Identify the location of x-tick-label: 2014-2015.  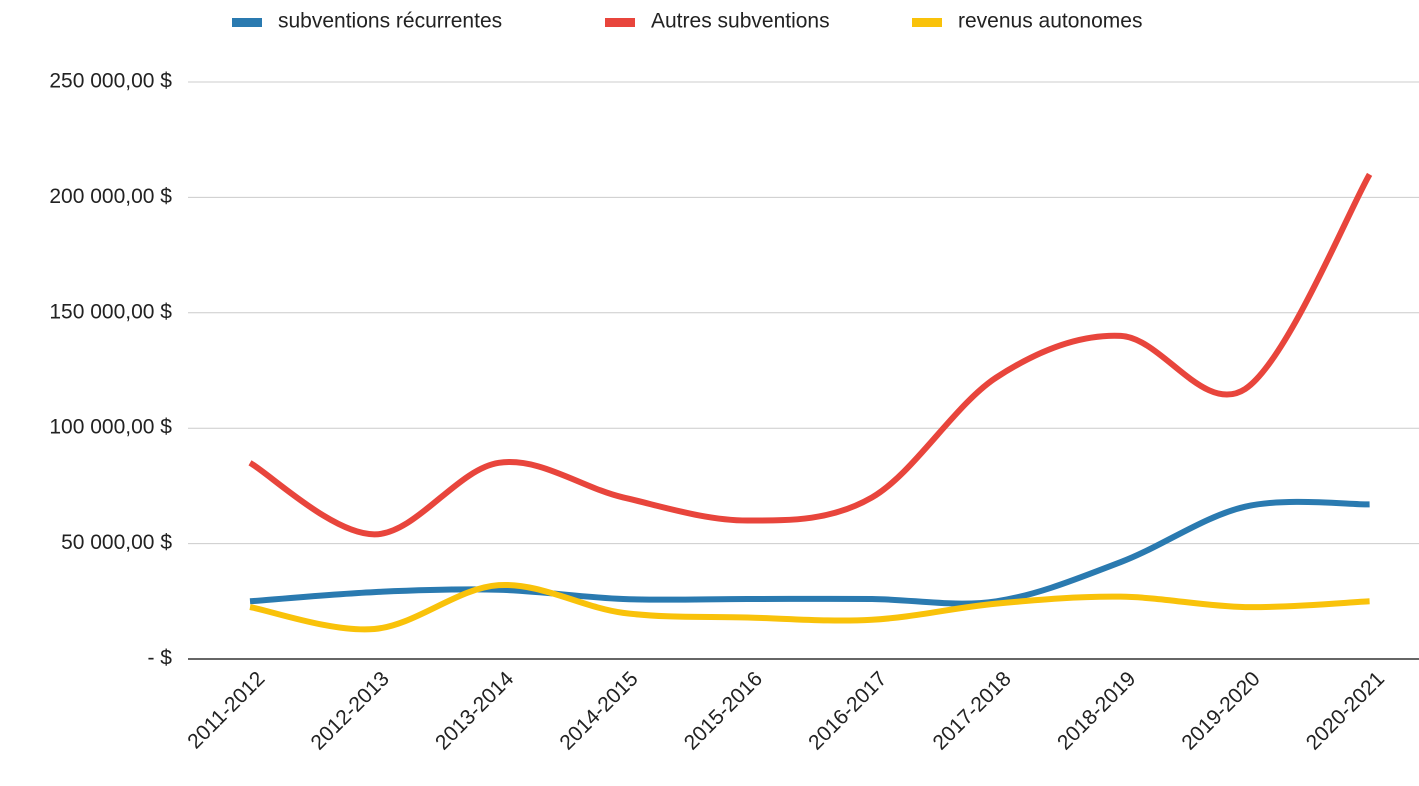
(598, 710).